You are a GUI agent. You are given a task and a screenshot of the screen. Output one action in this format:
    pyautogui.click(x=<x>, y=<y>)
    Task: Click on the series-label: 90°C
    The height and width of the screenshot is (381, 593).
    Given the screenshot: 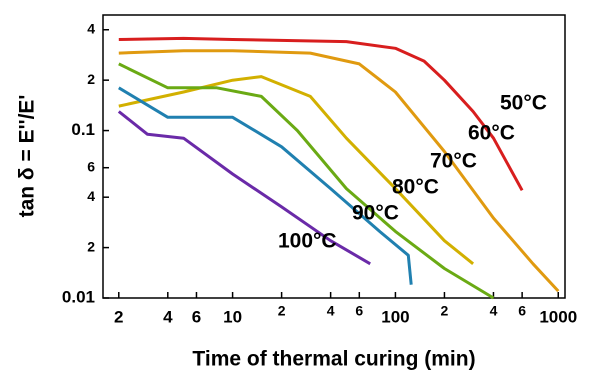 What is the action you would take?
    pyautogui.click(x=375, y=213)
    